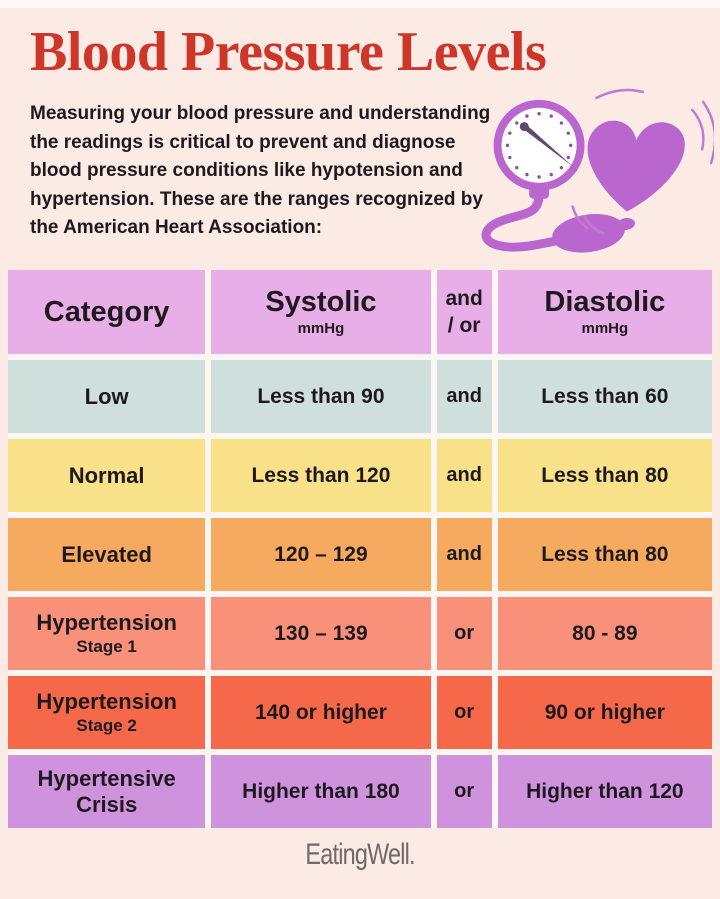 The height and width of the screenshot is (899, 720). I want to click on row-stage2-connector: or, so click(464, 712).